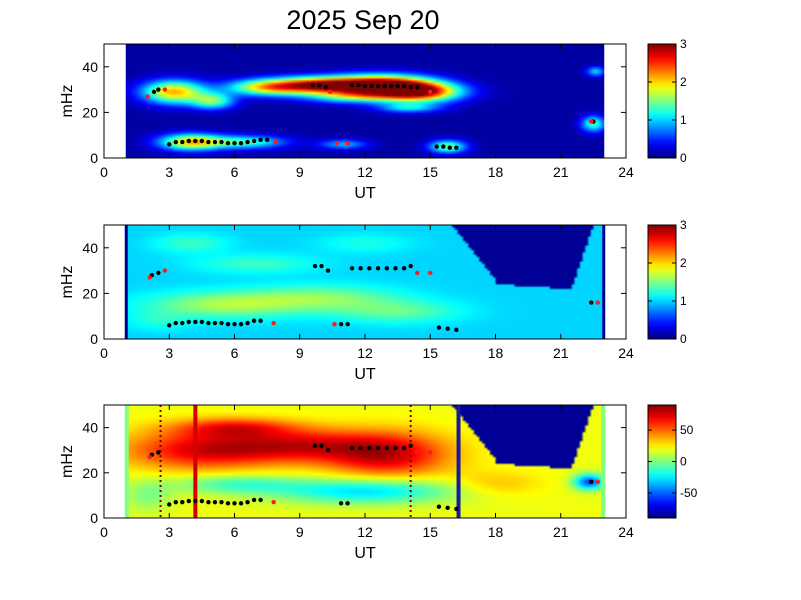 This screenshot has height=600, width=801. What do you see at coordinates (365, 172) in the screenshot?
I see `x-tick-label: 12` at bounding box center [365, 172].